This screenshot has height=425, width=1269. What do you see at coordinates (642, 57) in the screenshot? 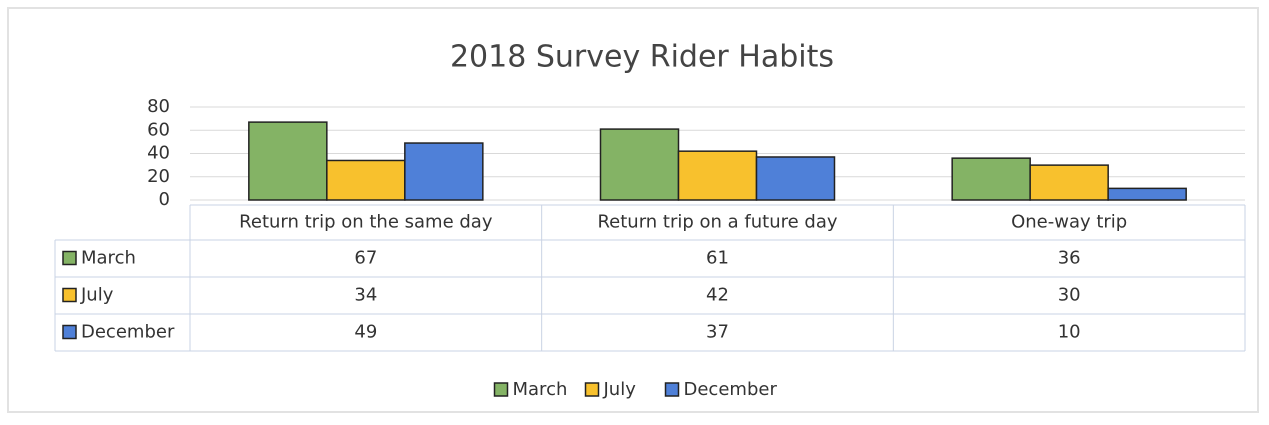
I see `chart-title: 2018 Survey Rider Habits` at bounding box center [642, 57].